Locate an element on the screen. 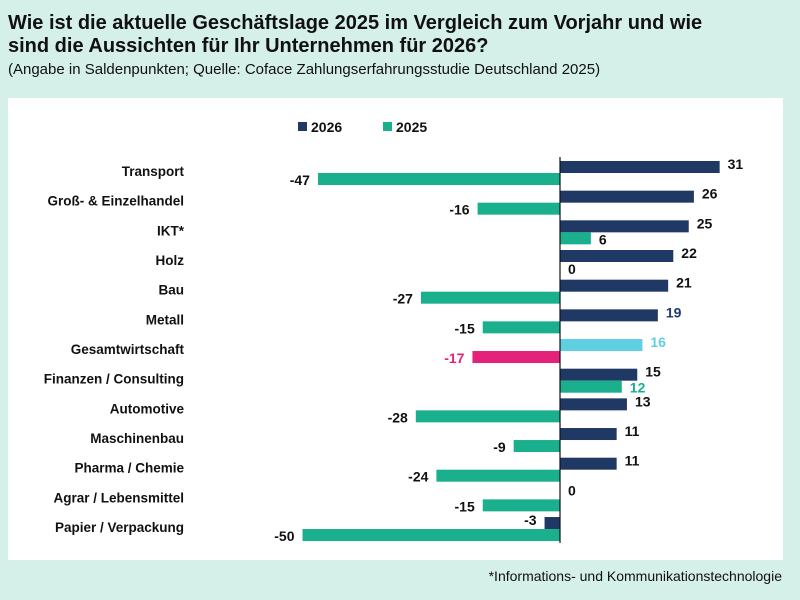  data-label-2026: 25 is located at coordinates (705, 223).